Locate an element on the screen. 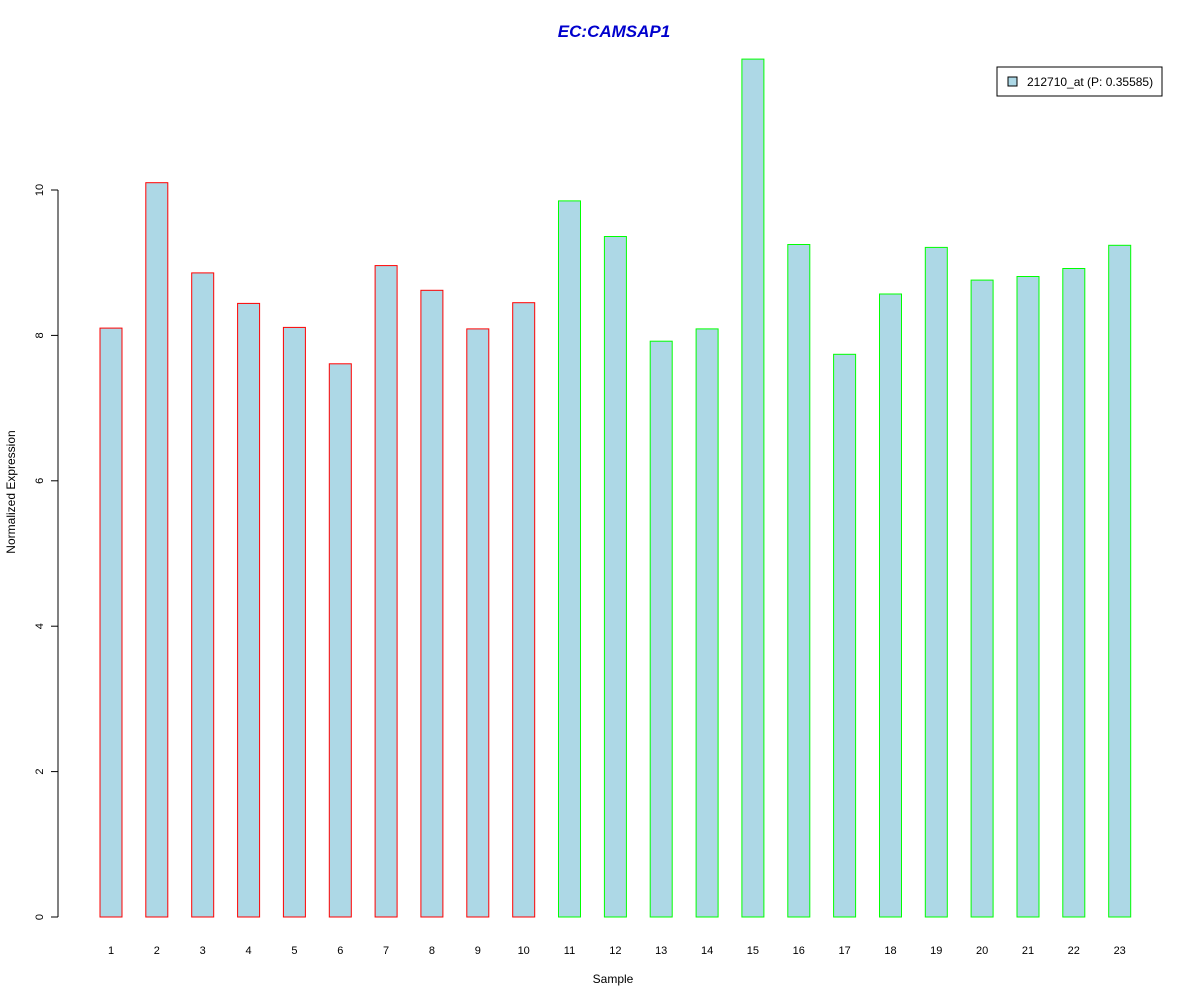 This screenshot has width=1200, height=1000. x-tick-label: 9 is located at coordinates (478, 951).